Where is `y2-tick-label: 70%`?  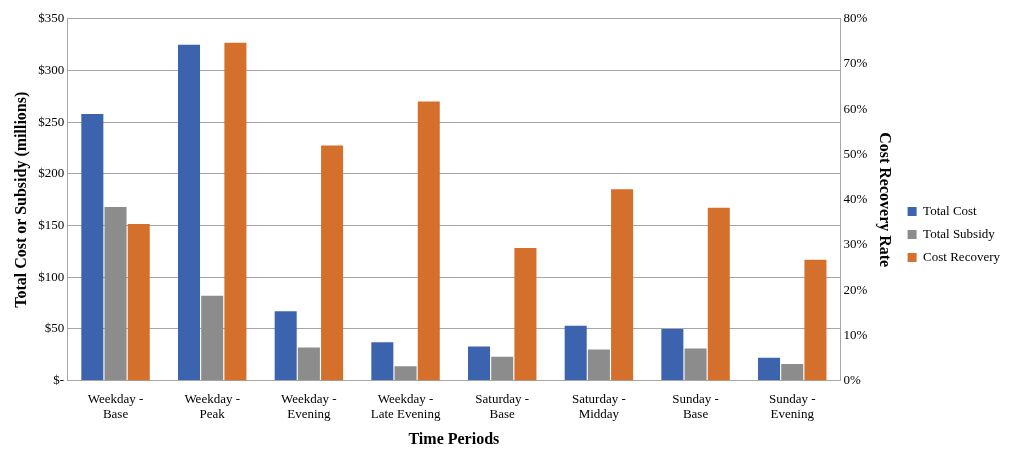
y2-tick-label: 70% is located at coordinates (855, 63).